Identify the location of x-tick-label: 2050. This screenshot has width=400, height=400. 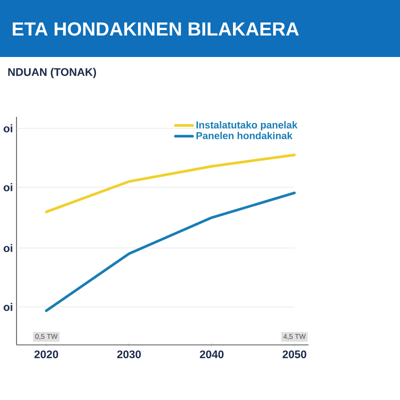
(294, 354).